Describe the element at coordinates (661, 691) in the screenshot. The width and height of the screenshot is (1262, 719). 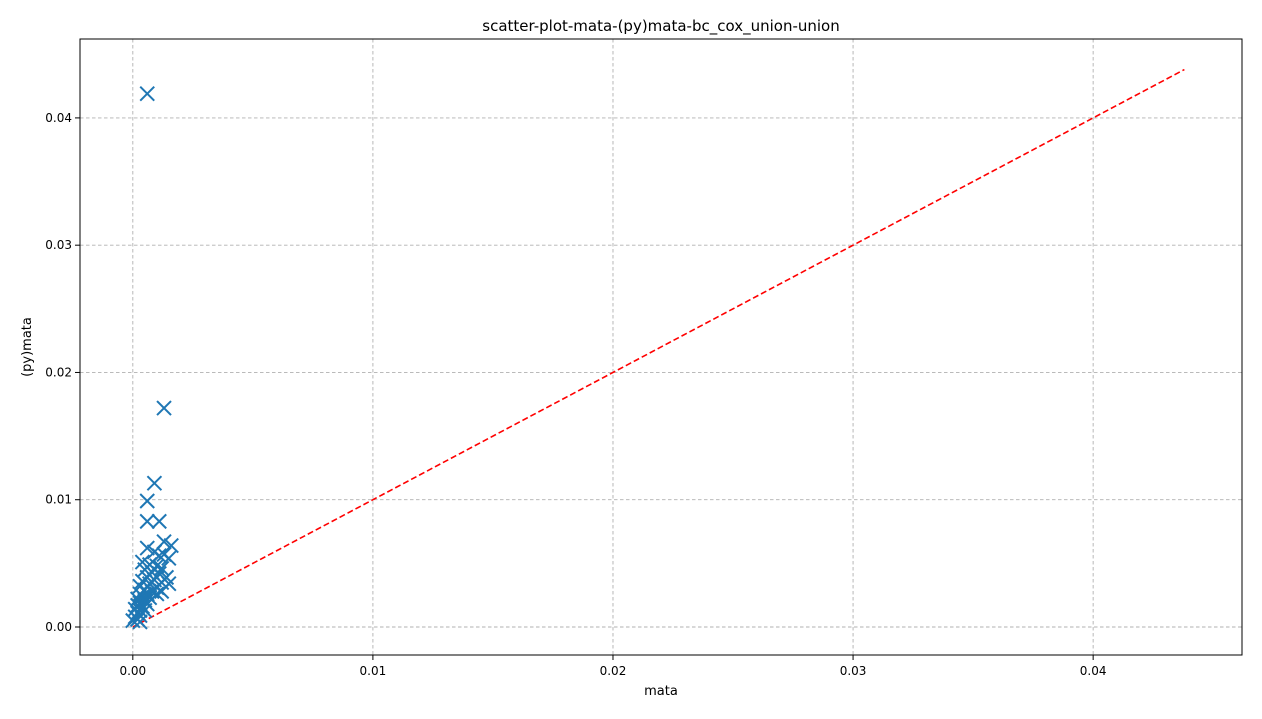
I see `x-axis-label: mata` at that location.